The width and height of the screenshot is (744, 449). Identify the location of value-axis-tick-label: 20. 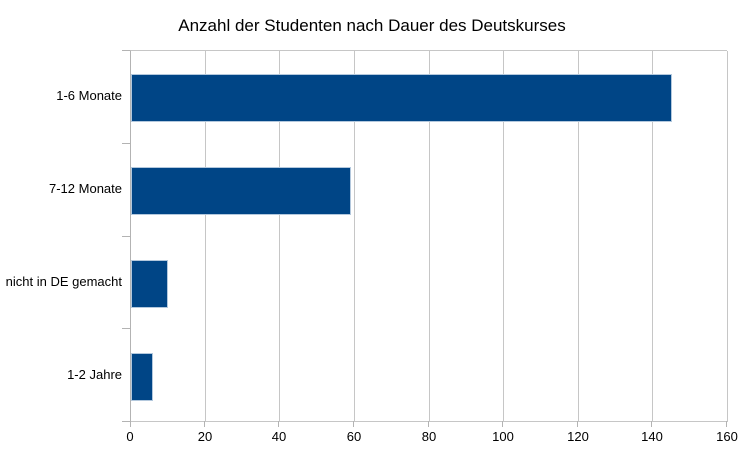
(205, 436).